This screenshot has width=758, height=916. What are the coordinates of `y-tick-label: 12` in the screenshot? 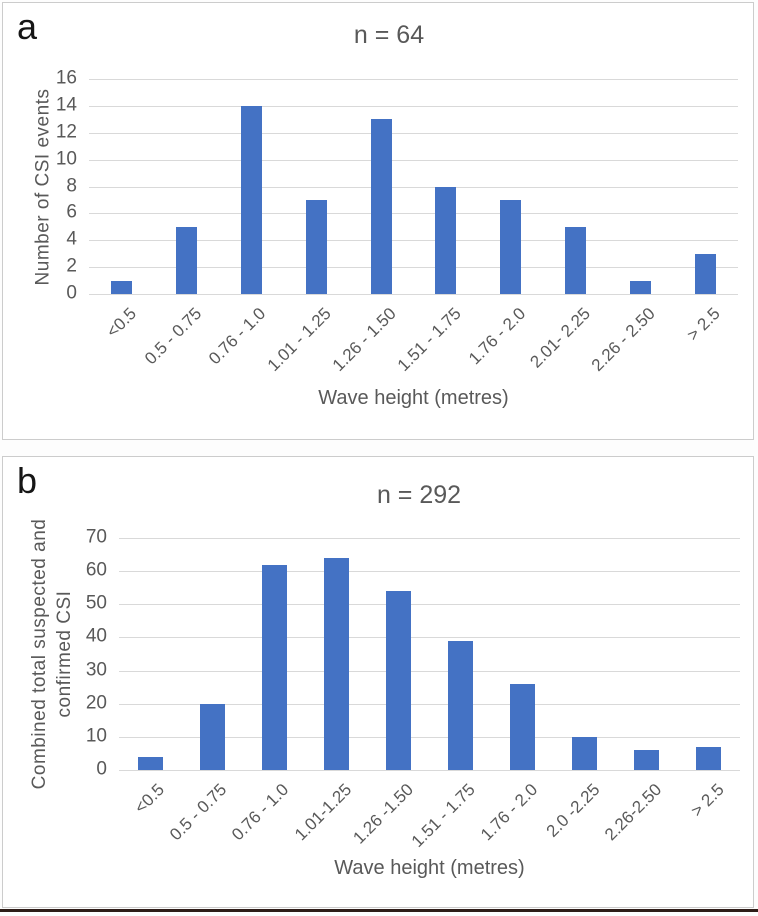 It's located at (66, 132).